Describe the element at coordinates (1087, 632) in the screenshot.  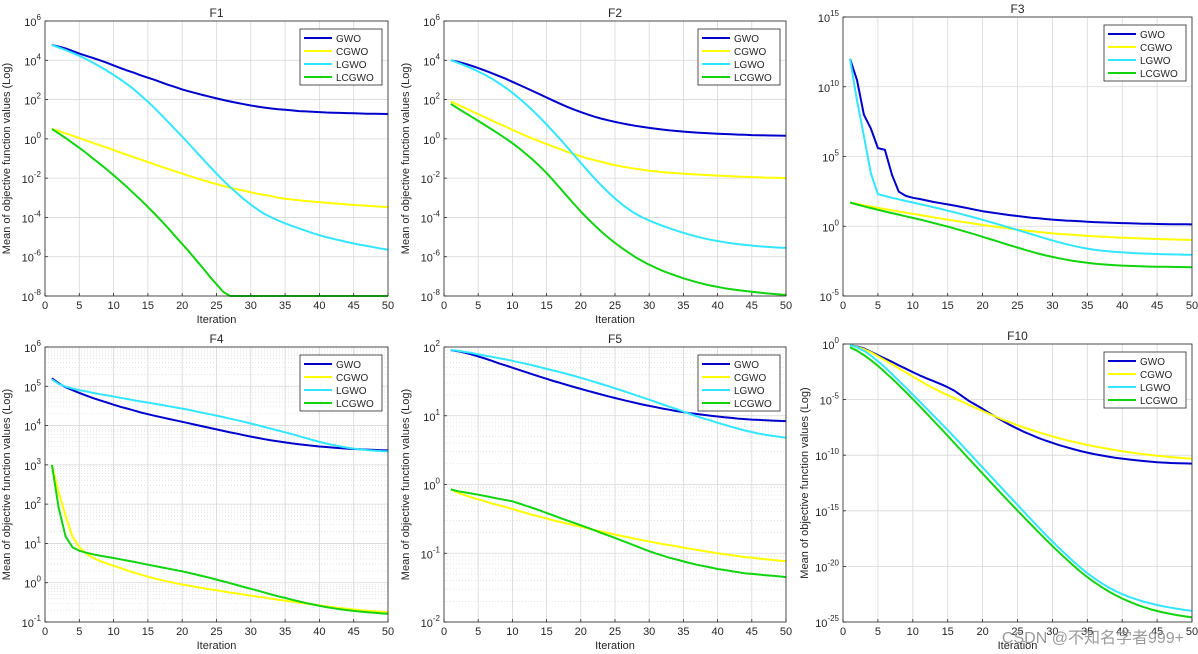
I see `x-tick-label: 35` at that location.